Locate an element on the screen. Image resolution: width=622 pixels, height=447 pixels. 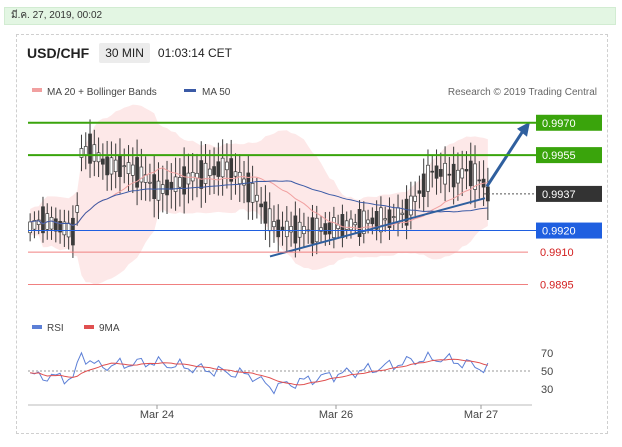
rsi-tick-50: 50 is located at coordinates (547, 372).